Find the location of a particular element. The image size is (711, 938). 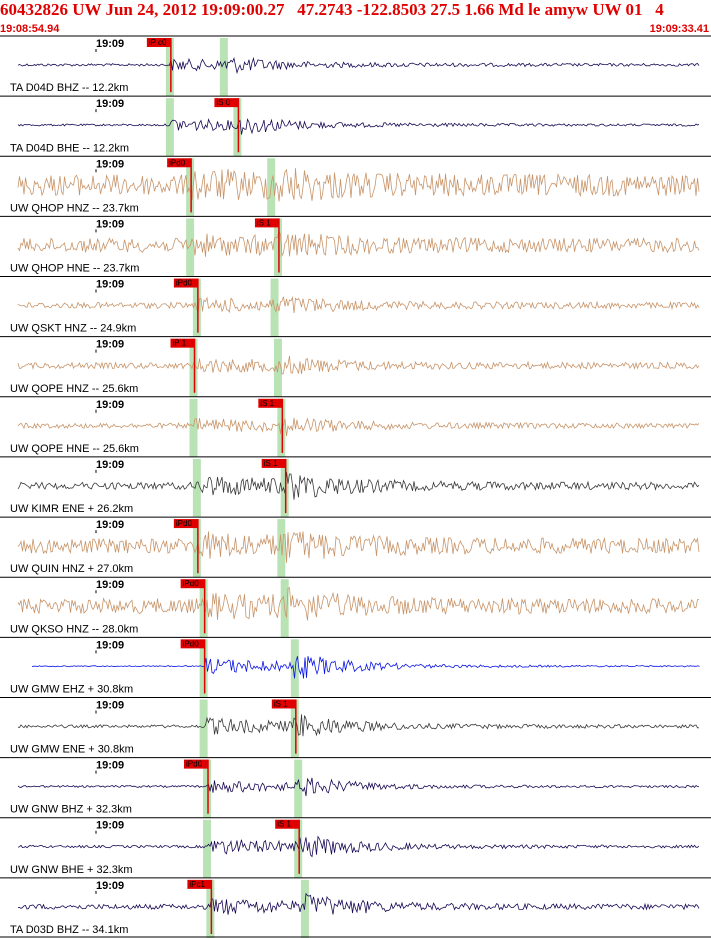

trace-label: UW QHOP HNE -- 23.7km is located at coordinates (74, 269).